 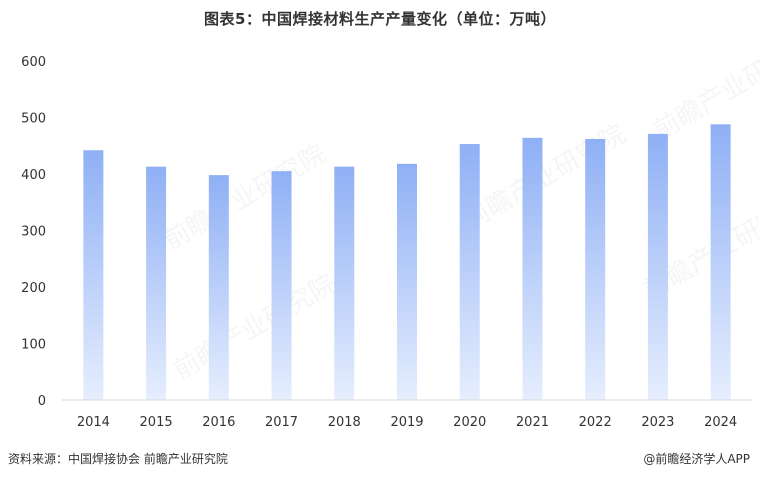 I want to click on x-tick-label: 2017, so click(x=281, y=422).